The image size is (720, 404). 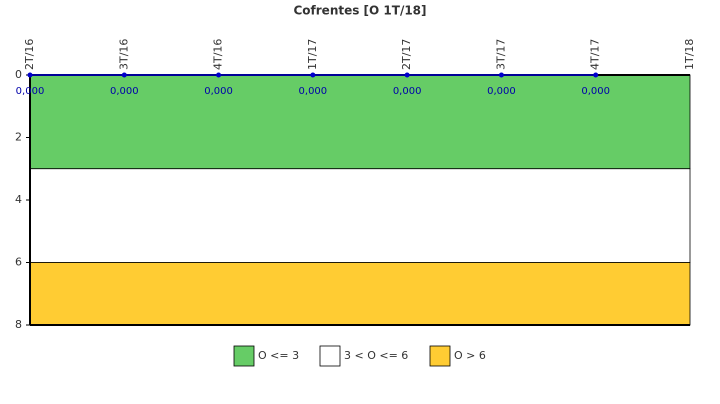 What do you see at coordinates (406, 54) in the screenshot?
I see `x-tick-label: 2T/17` at bounding box center [406, 54].